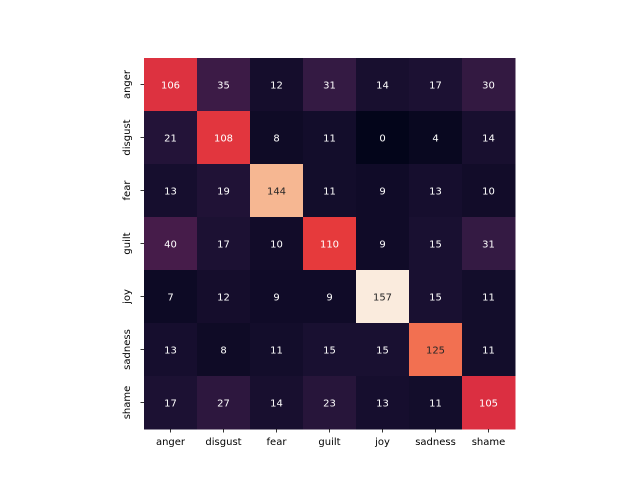 The height and width of the screenshot is (480, 640). Describe the element at coordinates (435, 442) in the screenshot. I see `x-tick-label-sadness: sadness` at that location.